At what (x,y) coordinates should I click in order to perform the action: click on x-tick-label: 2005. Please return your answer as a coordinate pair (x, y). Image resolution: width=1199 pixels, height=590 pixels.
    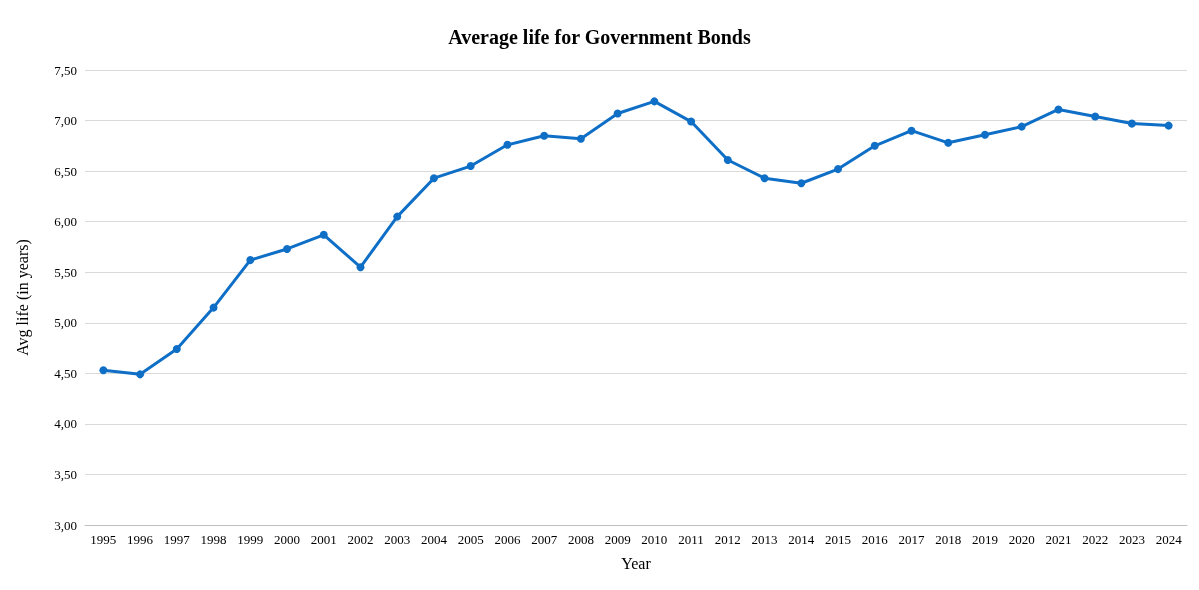
    Looking at the image, I should click on (470, 539).